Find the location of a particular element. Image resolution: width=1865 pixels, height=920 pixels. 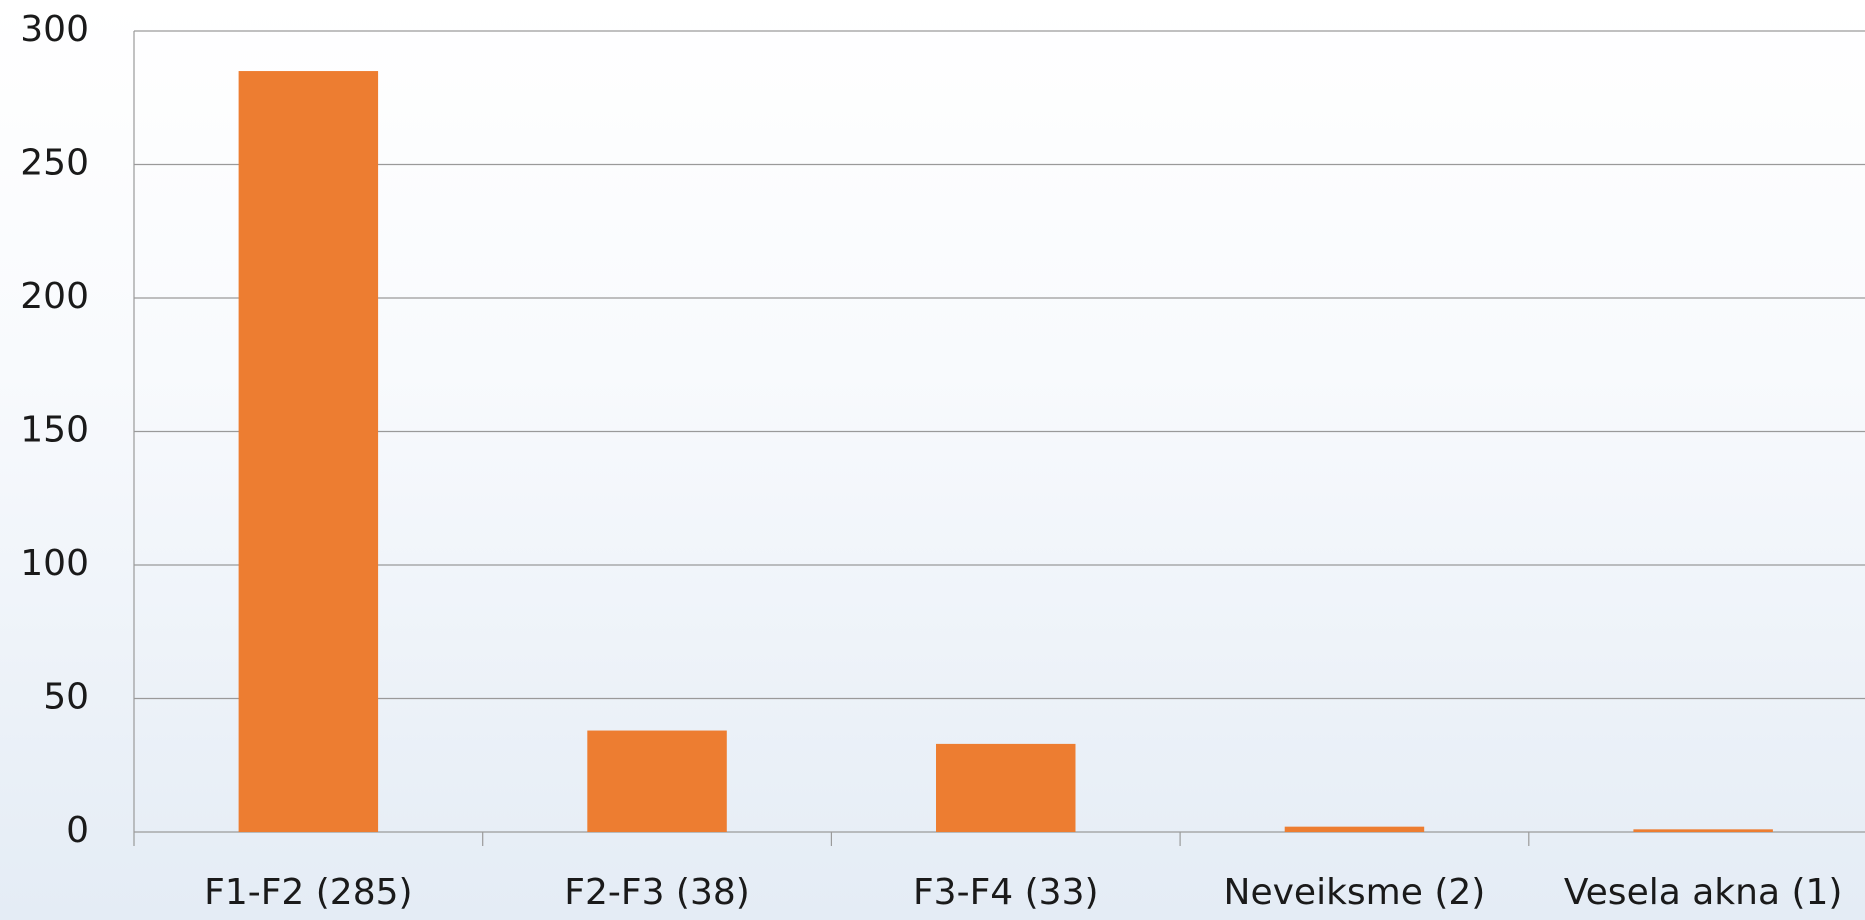

y-tick-label: 150 is located at coordinates (54, 430).